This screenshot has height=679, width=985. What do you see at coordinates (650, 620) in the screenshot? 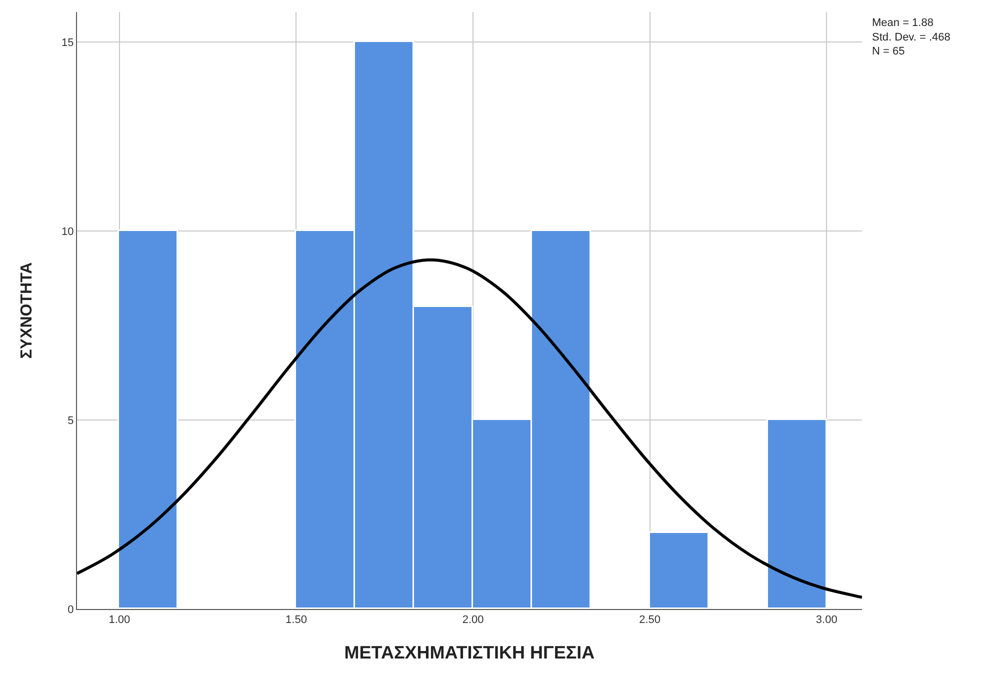
I see `x-tick-label: 2.50` at bounding box center [650, 620].